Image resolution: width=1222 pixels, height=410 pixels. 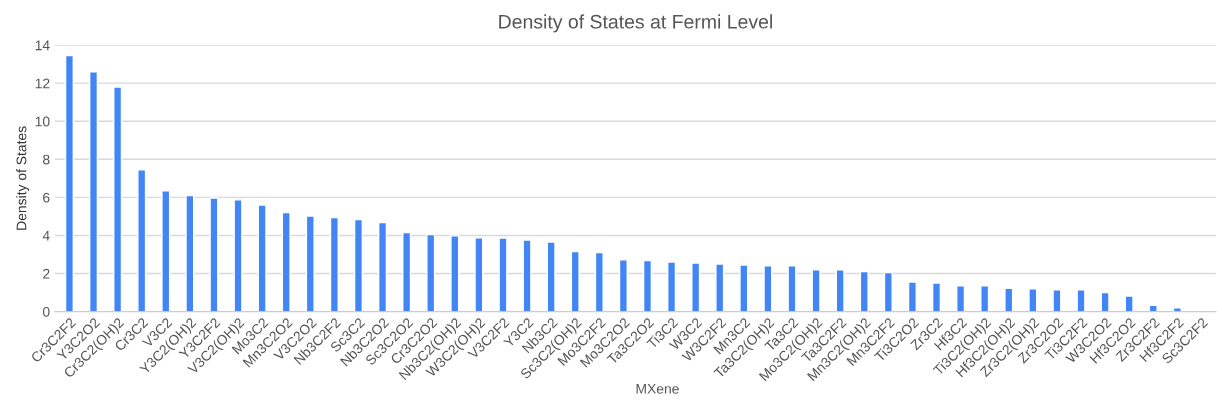 What do you see at coordinates (635, 23) in the screenshot?
I see `chart-title: Density of States at Fermi Level` at bounding box center [635, 23].